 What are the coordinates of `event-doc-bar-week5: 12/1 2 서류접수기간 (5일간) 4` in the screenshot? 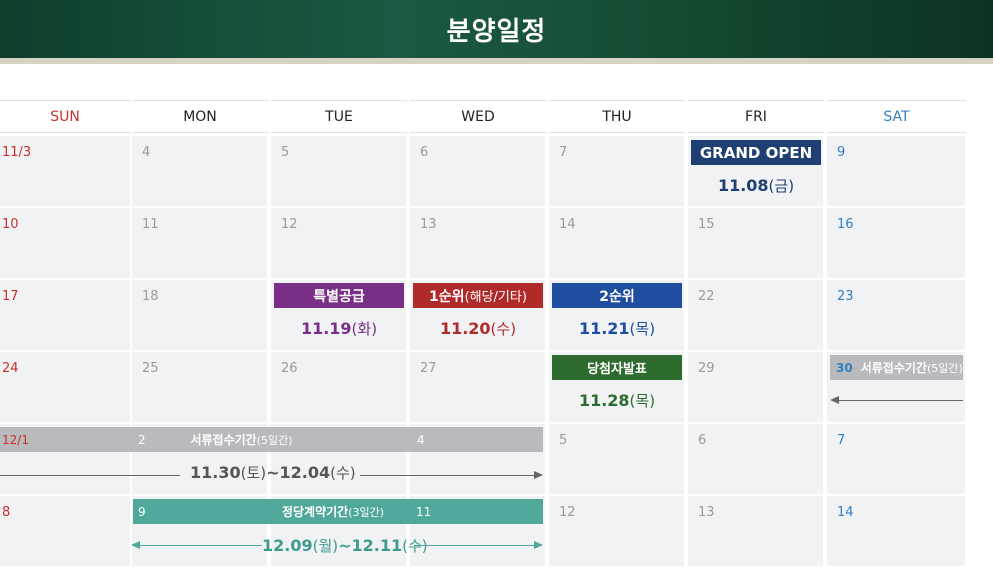 It's located at (271, 439).